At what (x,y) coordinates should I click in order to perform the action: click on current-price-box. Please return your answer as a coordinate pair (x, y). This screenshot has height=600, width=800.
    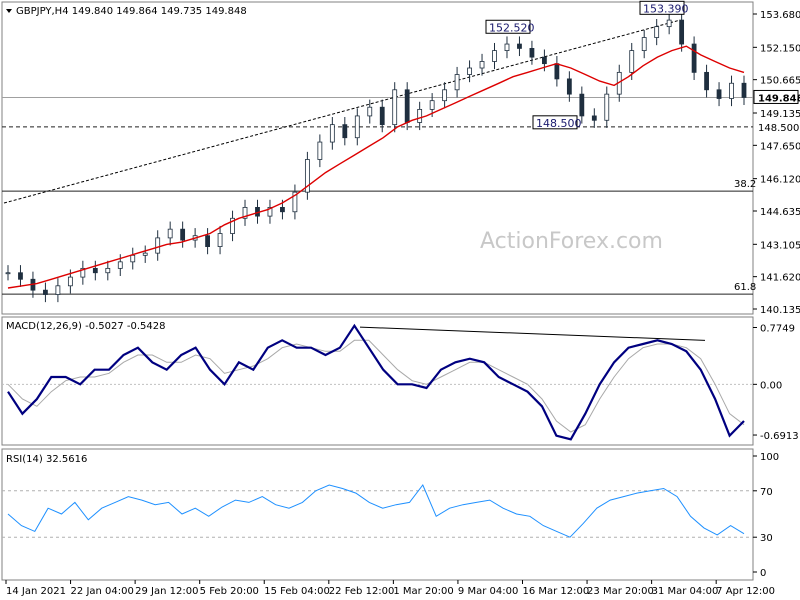
    Looking at the image, I should click on (776, 96).